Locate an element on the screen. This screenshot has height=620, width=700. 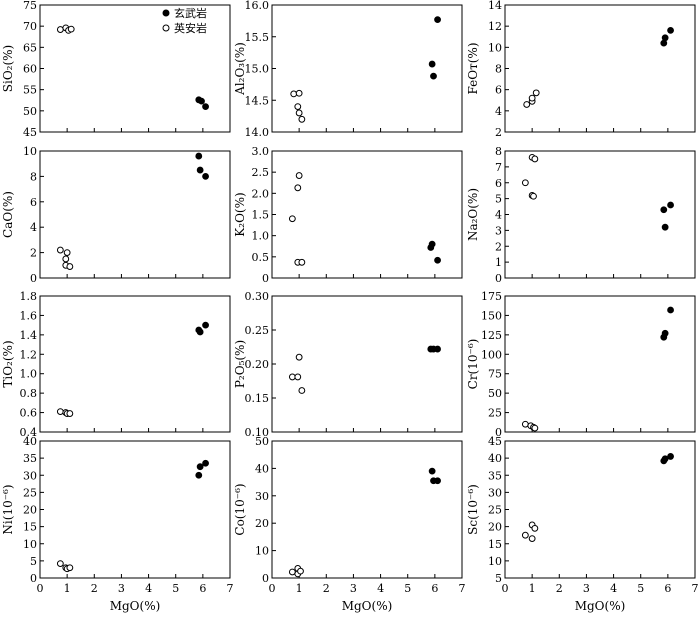
chart-panel-3: 2 4 6 8 10 12 14 FeOᴛ(%) is located at coordinates (581, 69).